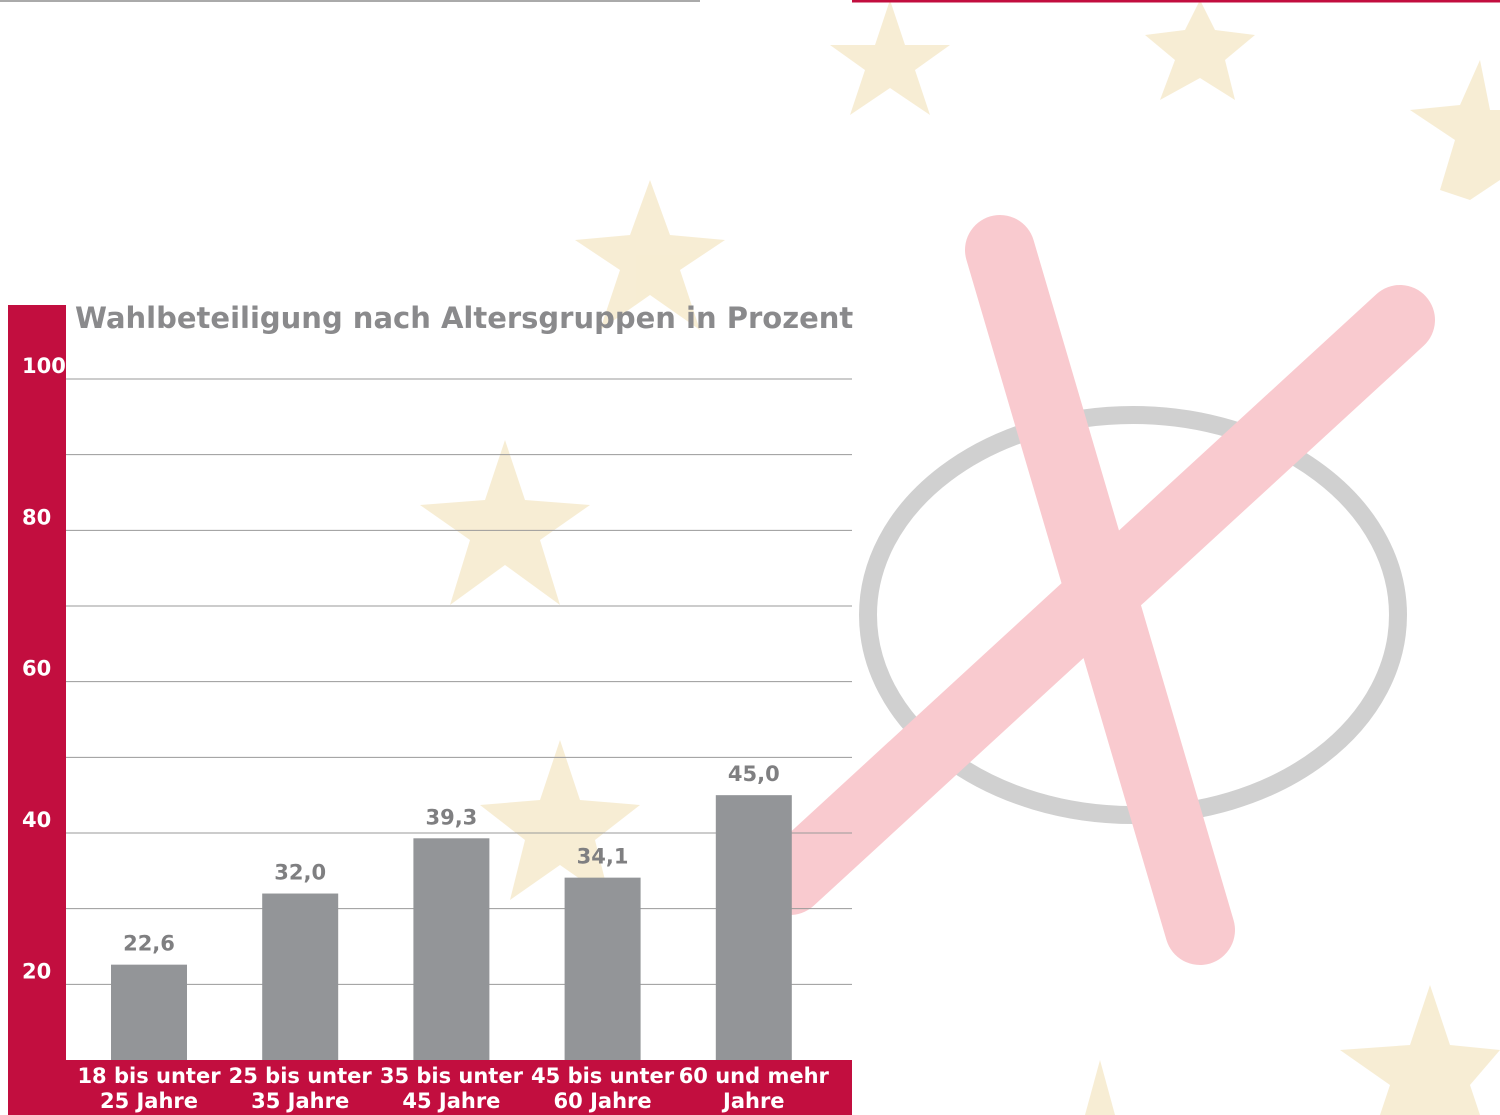 This screenshot has width=1500, height=1115. I want to click on x-tick-label: 45 bis unter 60 Jahre, so click(603, 1088).